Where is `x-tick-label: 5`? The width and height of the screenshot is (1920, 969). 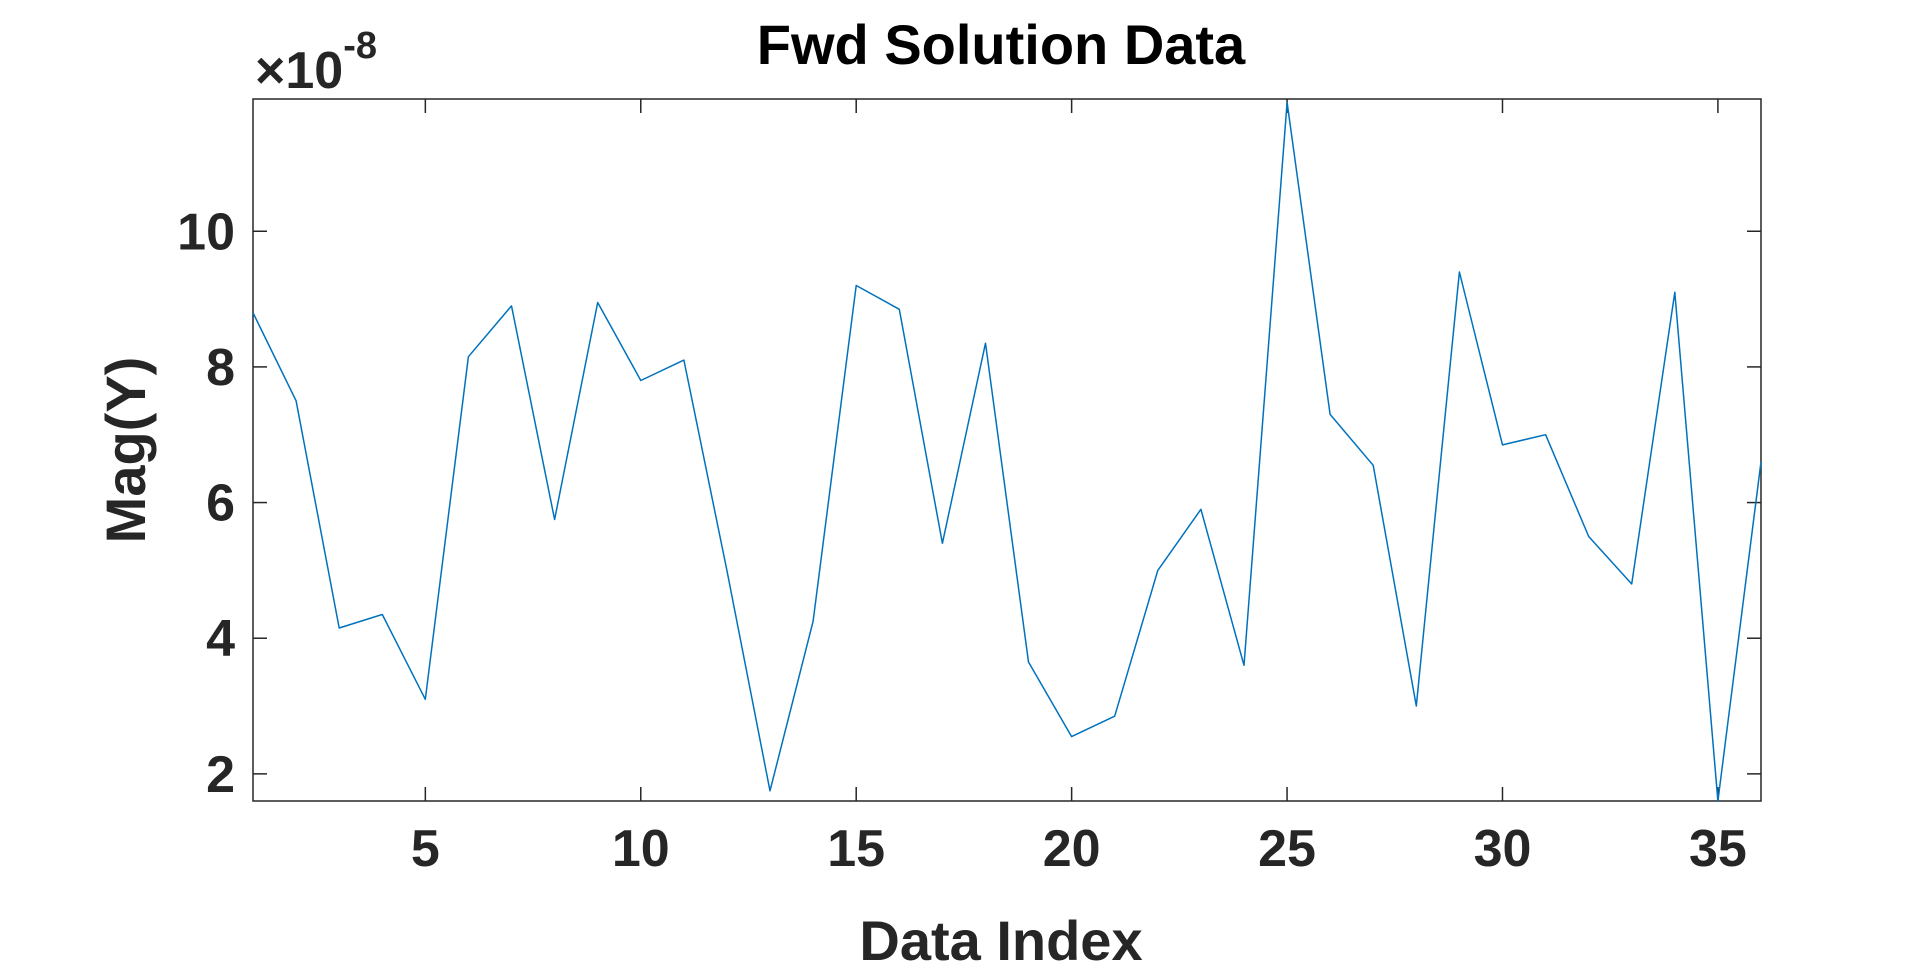 x-tick-label: 5 is located at coordinates (425, 849).